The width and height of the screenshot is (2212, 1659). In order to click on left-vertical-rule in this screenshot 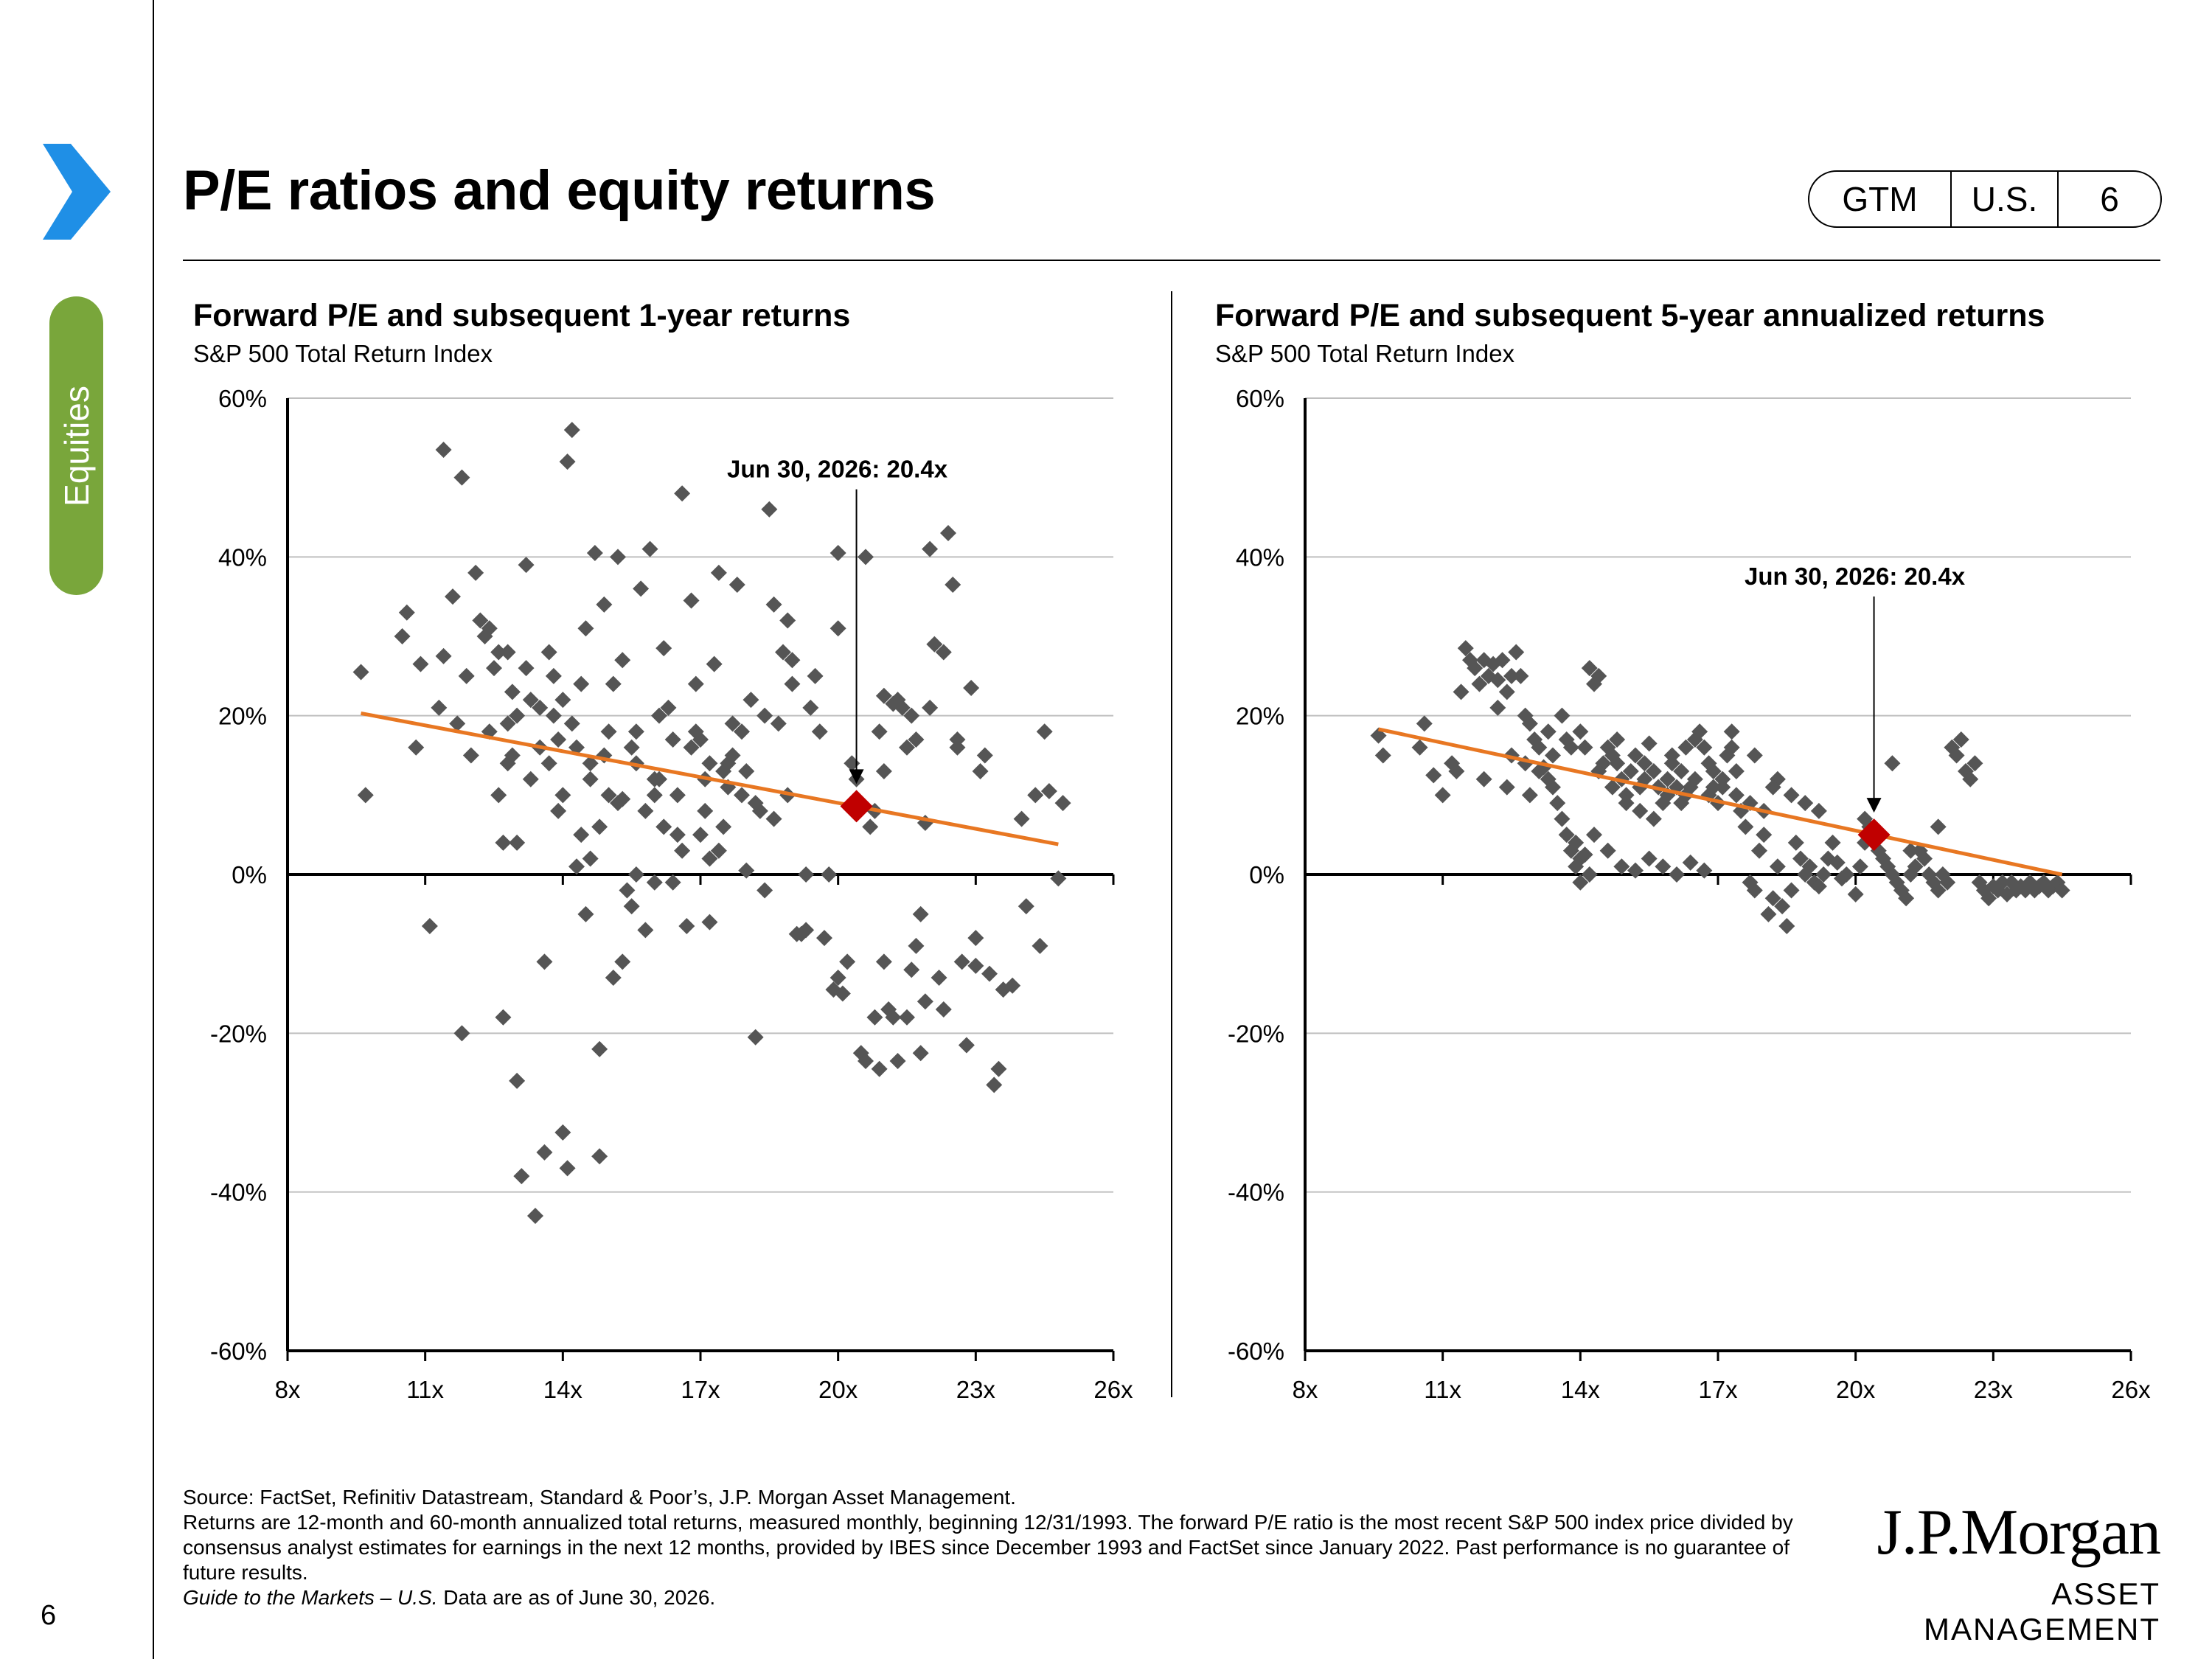, I will do `click(153, 829)`.